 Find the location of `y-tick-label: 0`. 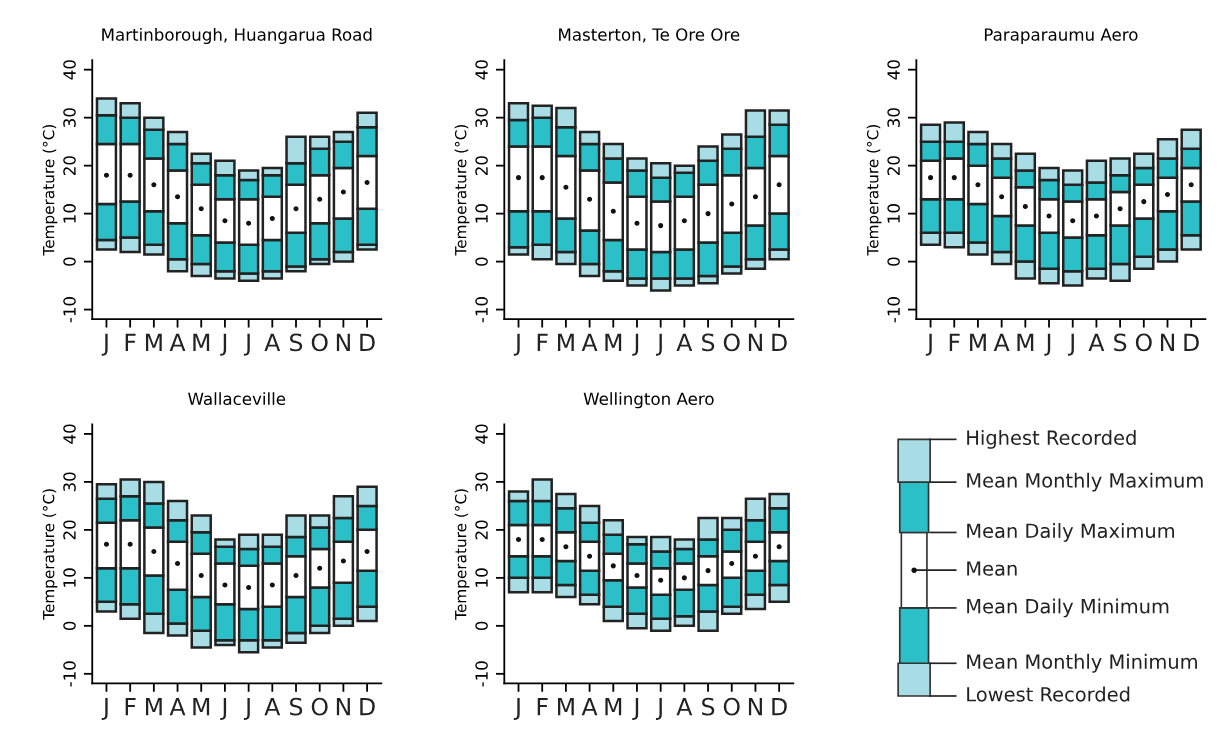

y-tick-label: 0 is located at coordinates (69, 261).